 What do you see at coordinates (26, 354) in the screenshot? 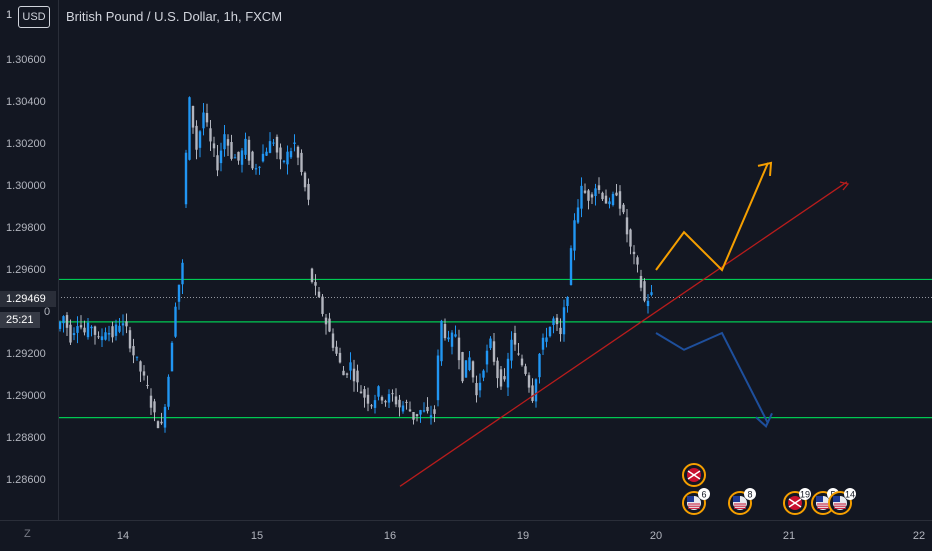
I see `price-tick: 1.29200` at bounding box center [26, 354].